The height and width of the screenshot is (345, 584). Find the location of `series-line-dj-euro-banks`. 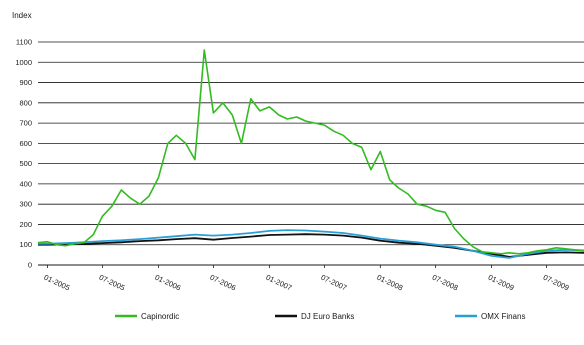

series-line-dj-euro-banks is located at coordinates (311, 245).